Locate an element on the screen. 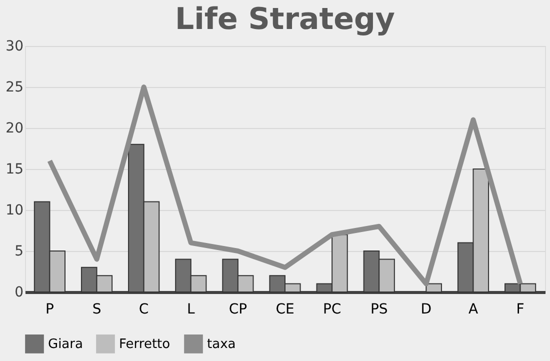 The width and height of the screenshot is (550, 361). x-tick-label: L is located at coordinates (190, 310).